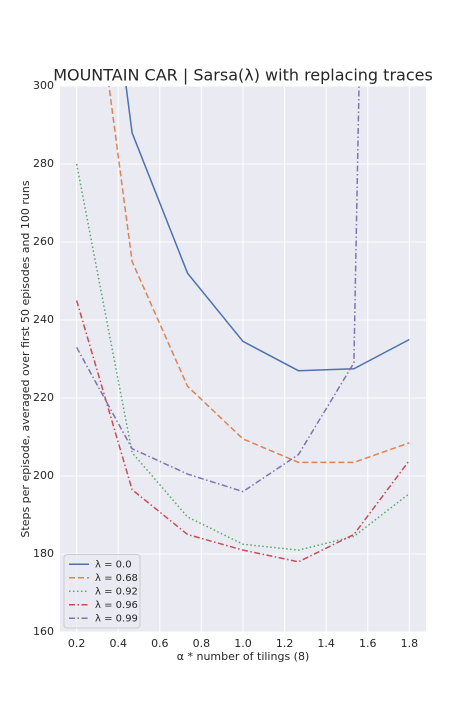  Describe the element at coordinates (43, 553) in the screenshot. I see `y-tick-label: 180` at that location.